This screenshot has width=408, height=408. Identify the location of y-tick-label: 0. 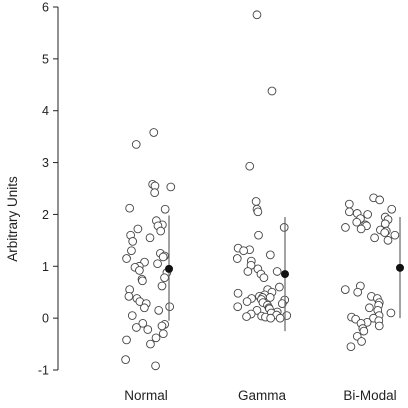
(45, 319).